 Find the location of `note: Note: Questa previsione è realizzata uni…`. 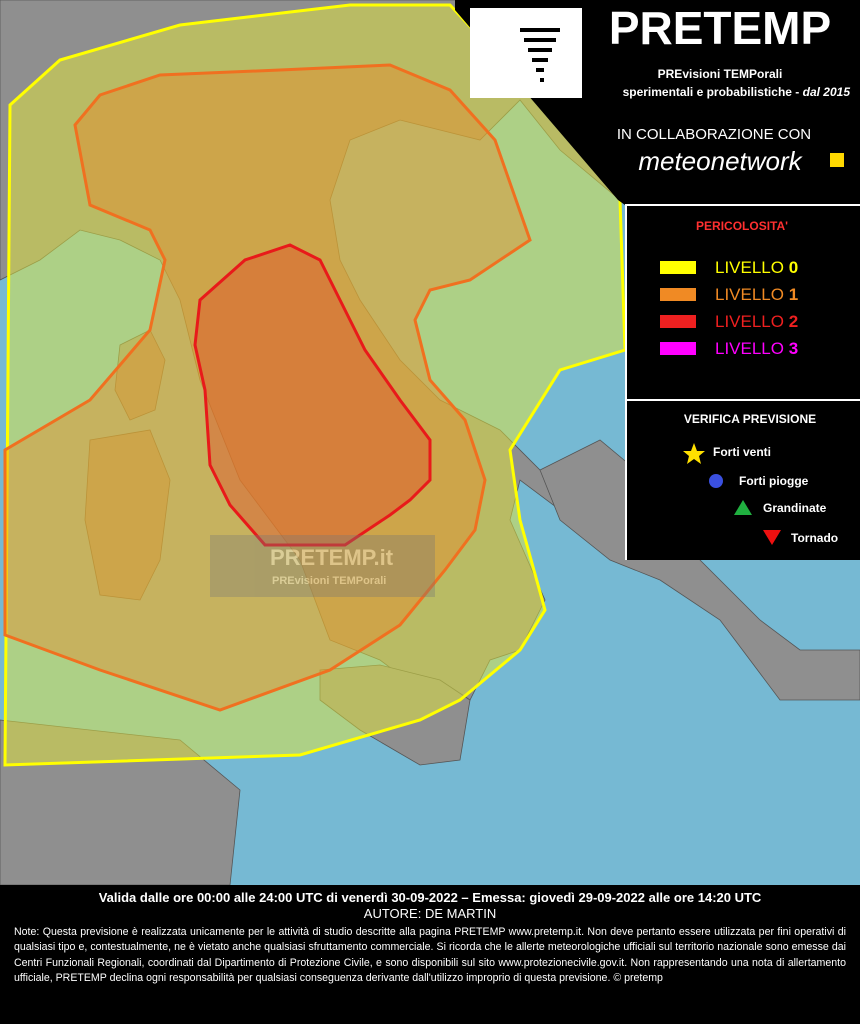

note: Note: Questa previsione è realizzata uni… is located at coordinates (430, 955).